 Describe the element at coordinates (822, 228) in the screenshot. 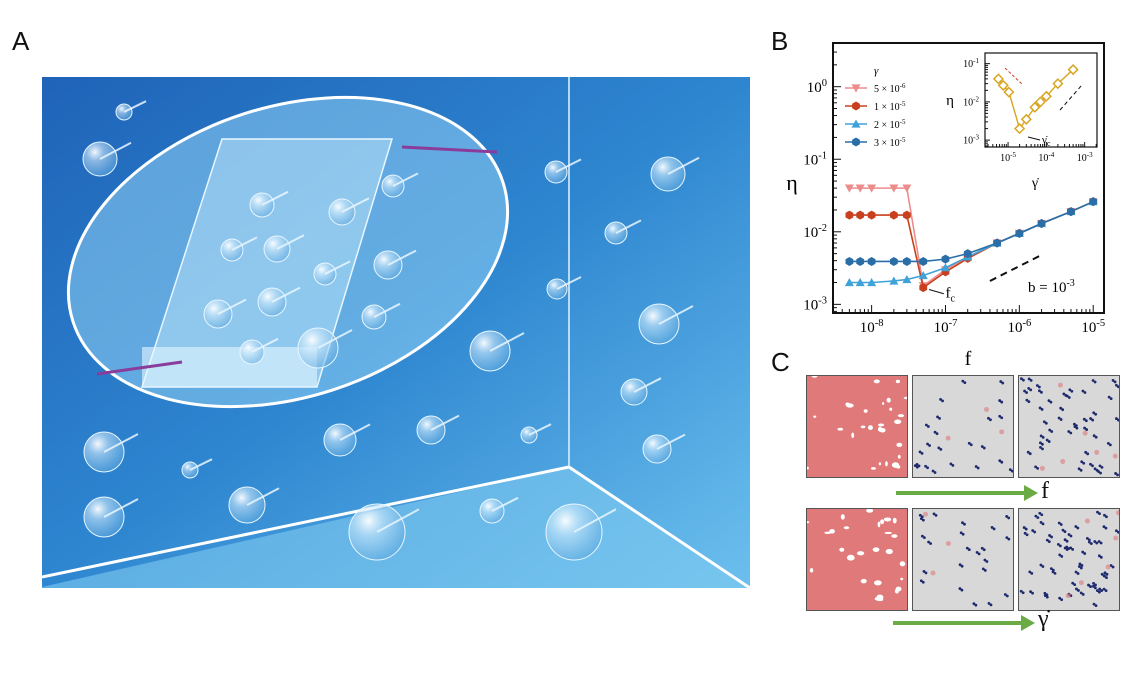

I see `exponent: -2` at that location.